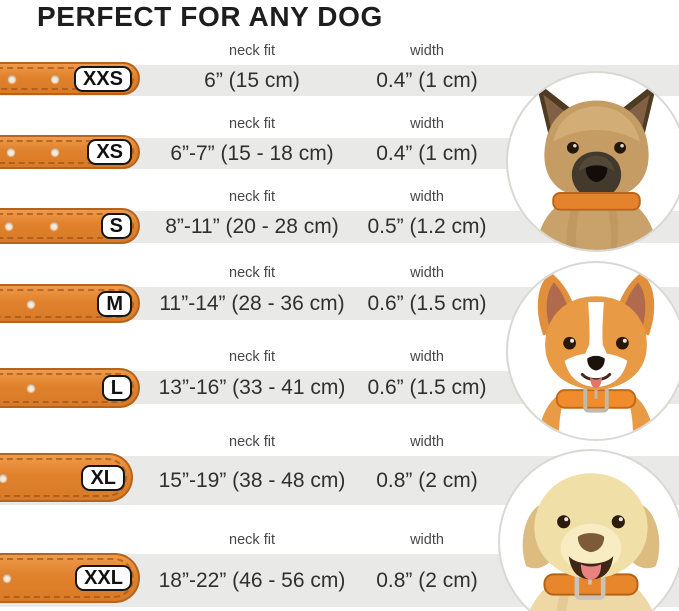  What do you see at coordinates (210, 16) in the screenshot?
I see `page-title: PERFECT FOR ANY DOG` at bounding box center [210, 16].